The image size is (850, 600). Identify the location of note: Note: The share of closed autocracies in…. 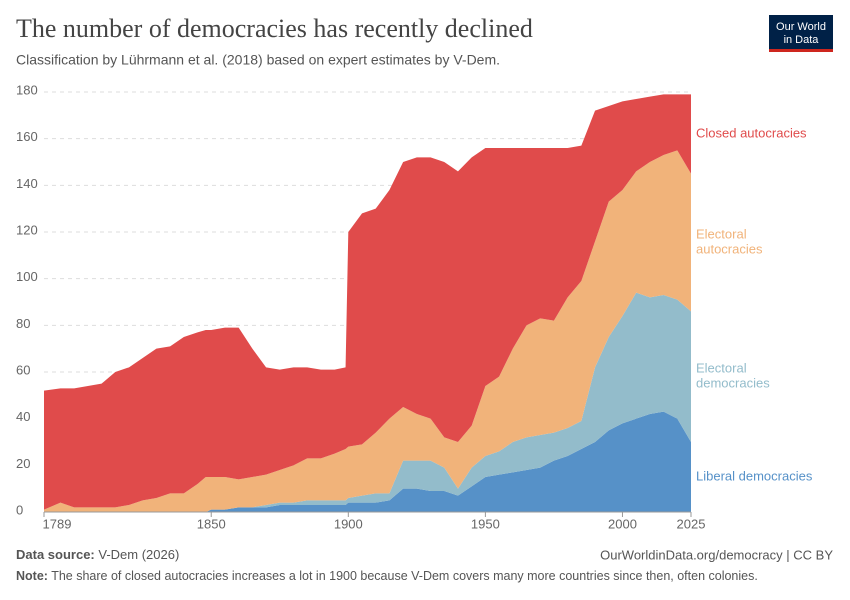
(387, 576).